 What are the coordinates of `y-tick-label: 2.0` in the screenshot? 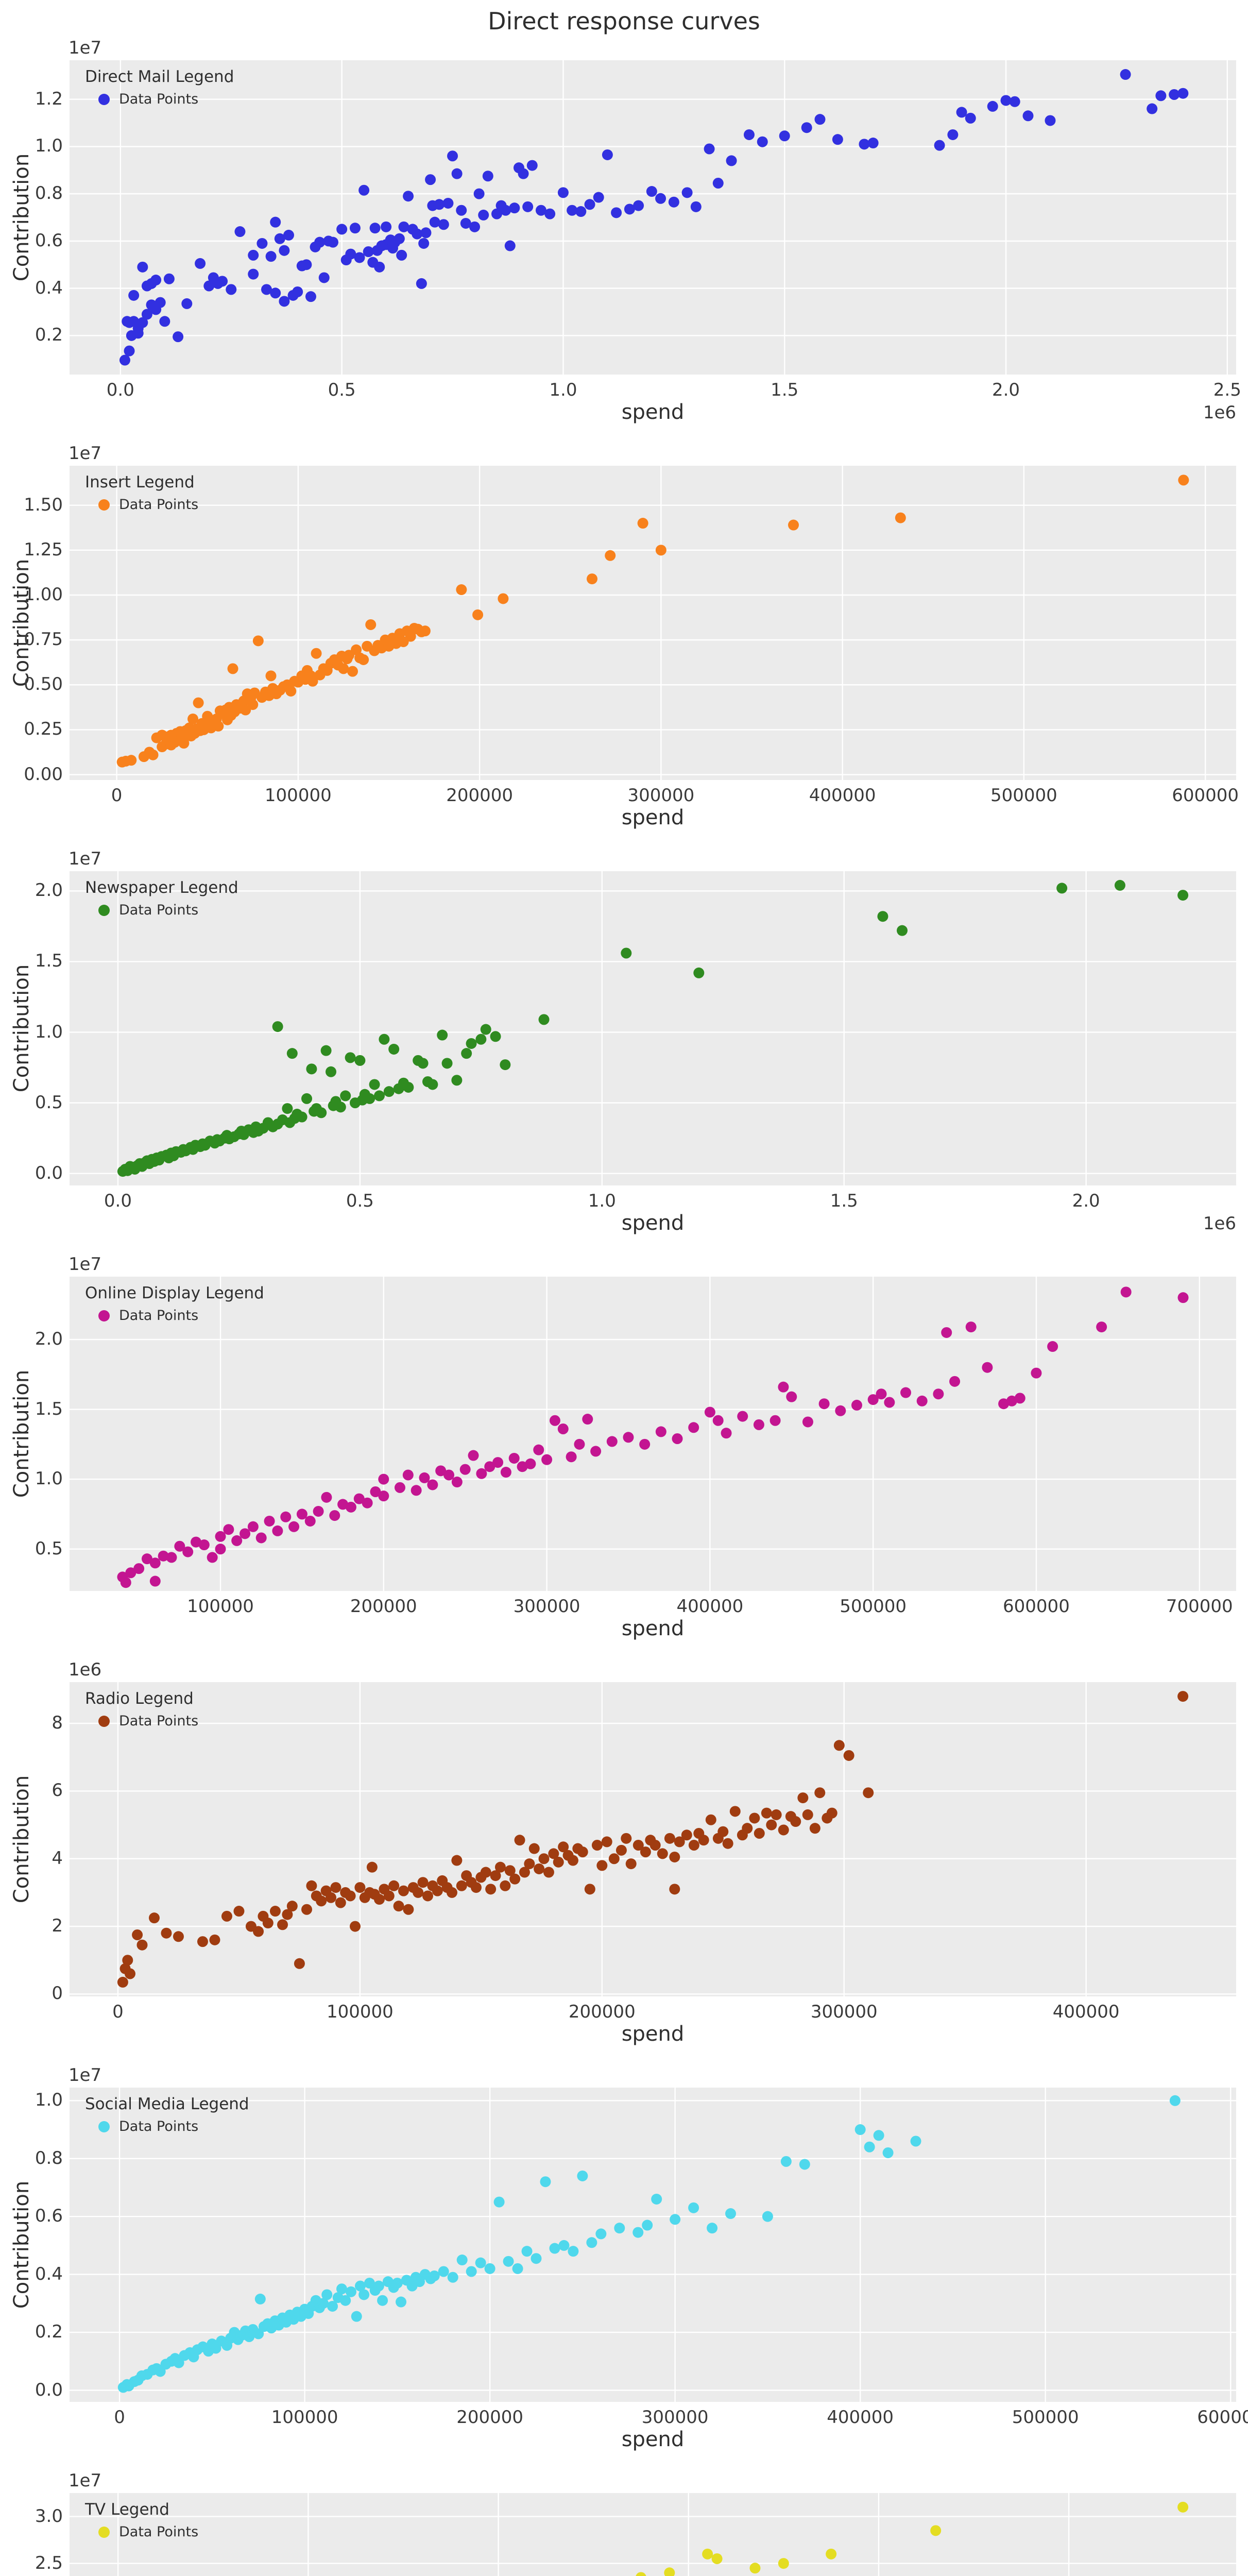 It's located at (49, 1339).